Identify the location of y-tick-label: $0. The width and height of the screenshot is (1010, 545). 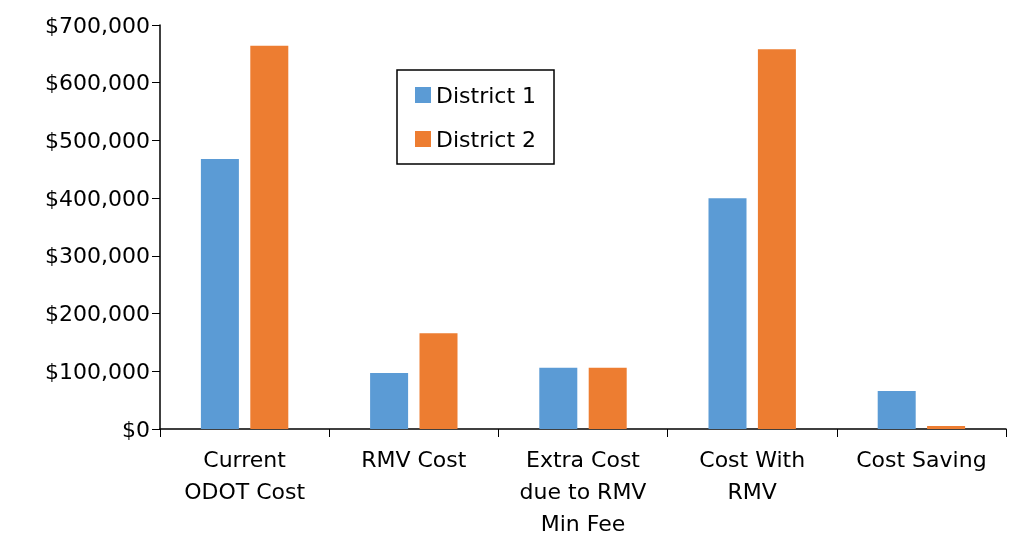
(136, 429).